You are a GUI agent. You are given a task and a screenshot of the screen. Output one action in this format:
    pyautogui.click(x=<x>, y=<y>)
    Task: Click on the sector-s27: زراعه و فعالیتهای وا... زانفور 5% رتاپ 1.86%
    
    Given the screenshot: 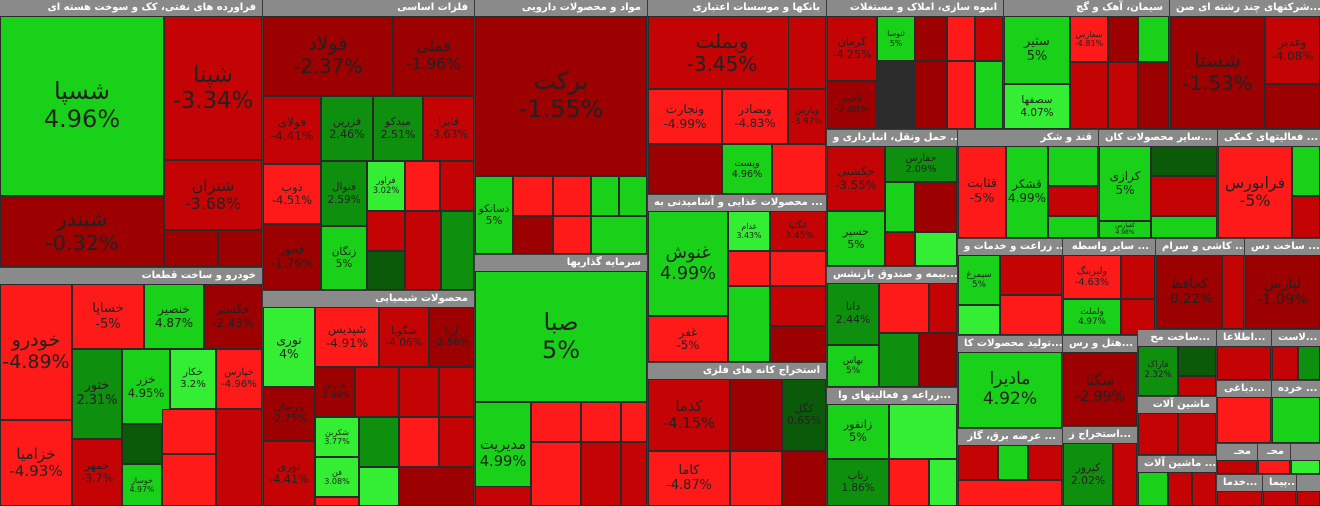 What is the action you would take?
    pyautogui.click(x=892, y=447)
    